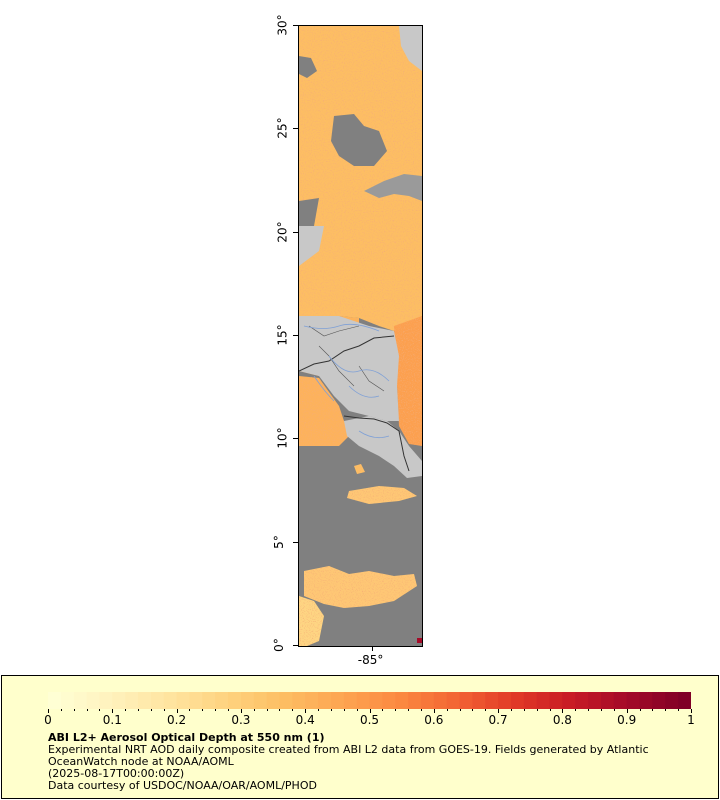  Describe the element at coordinates (241, 720) in the screenshot. I see `colorbar-tick-label: 0.3` at that location.